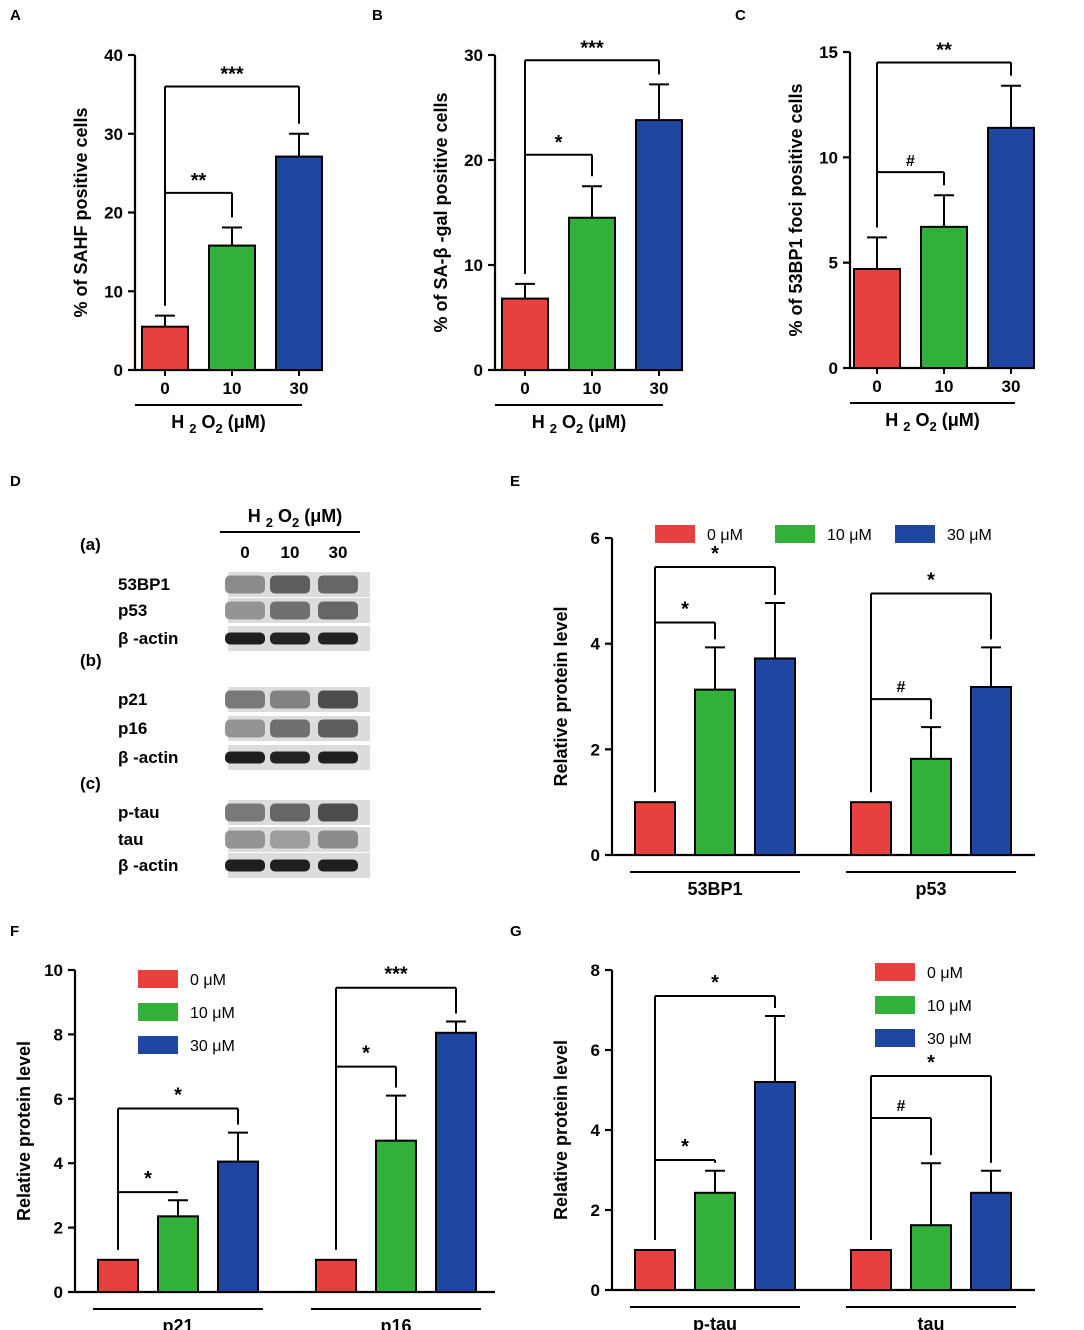 This screenshot has width=1084, height=1330. I want to click on panel-label-g: G, so click(516, 931).